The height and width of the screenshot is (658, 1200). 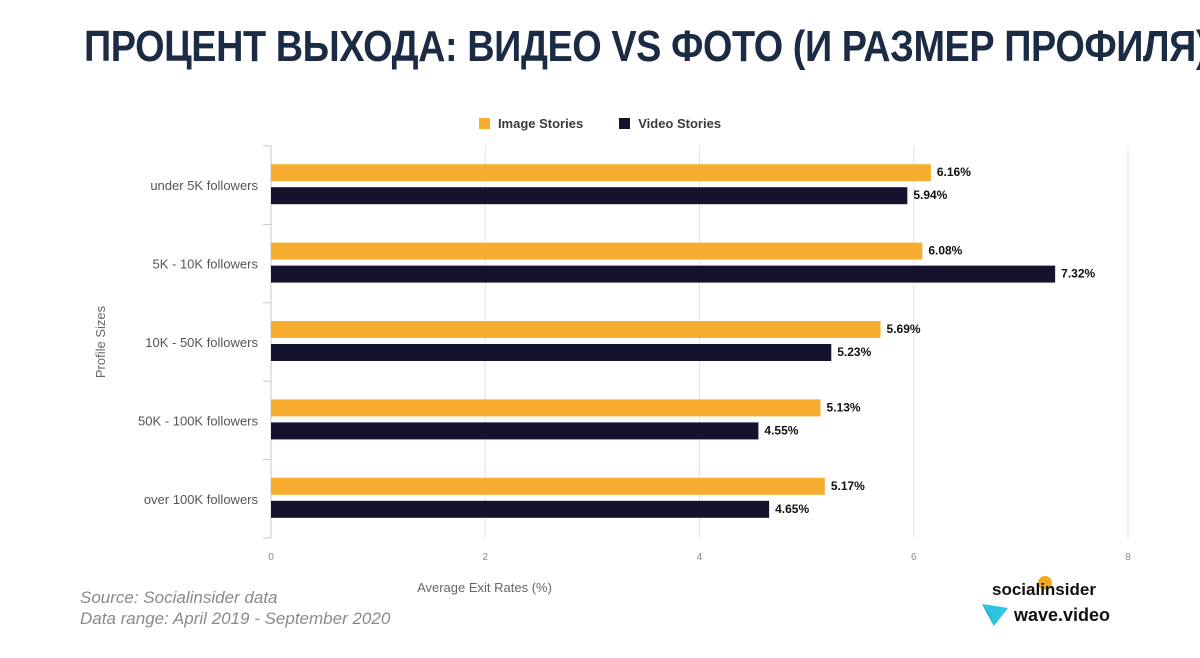 What do you see at coordinates (700, 557) in the screenshot?
I see `x-tick-label: 4` at bounding box center [700, 557].